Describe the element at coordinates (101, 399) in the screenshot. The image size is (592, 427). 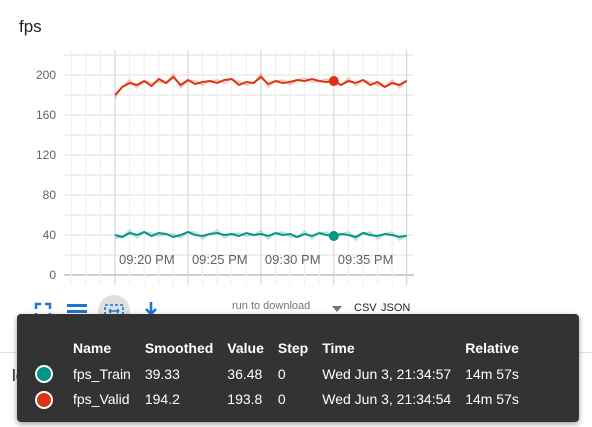
I see `tooltip-cell-name: fps_Valid` at that location.